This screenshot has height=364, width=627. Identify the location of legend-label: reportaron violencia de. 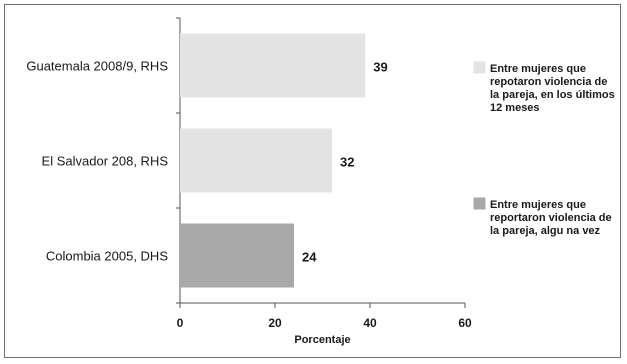
(551, 218).